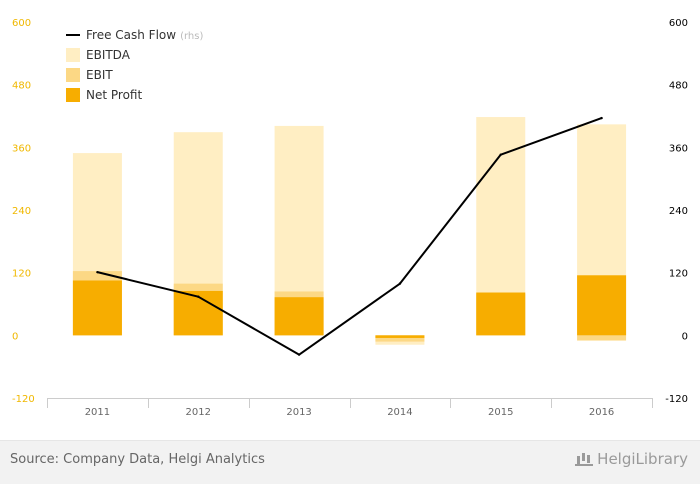  I want to click on y-left-tick-label: 120, so click(21, 274).